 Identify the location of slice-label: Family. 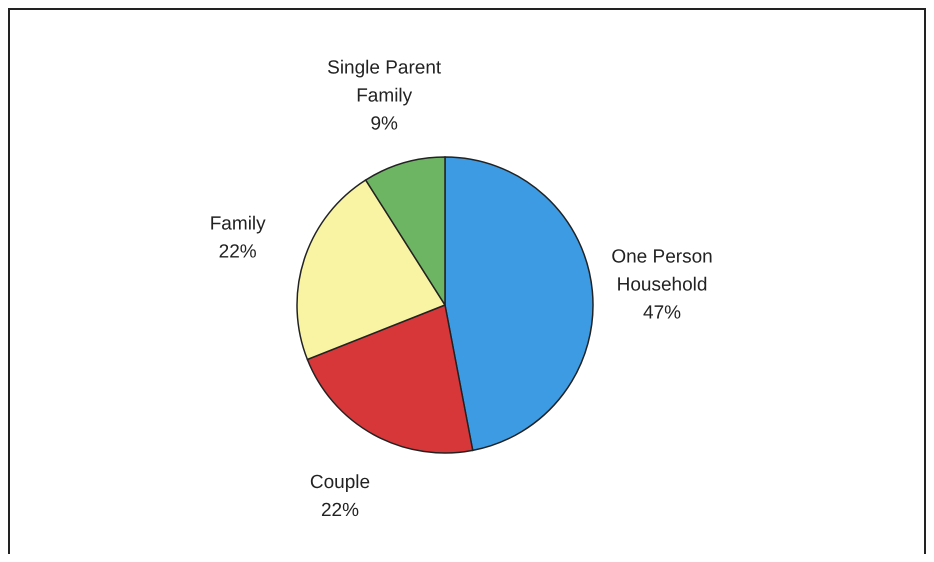
(238, 224).